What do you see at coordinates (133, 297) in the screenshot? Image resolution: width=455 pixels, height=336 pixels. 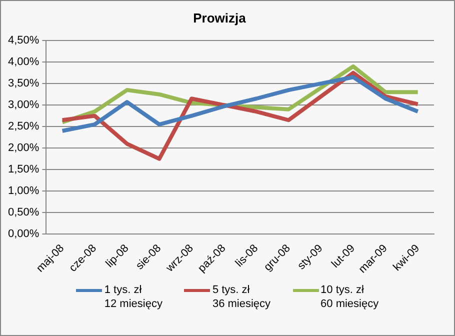 I see `legend-label: 1 tys. zł 12 miesięcy` at bounding box center [133, 297].